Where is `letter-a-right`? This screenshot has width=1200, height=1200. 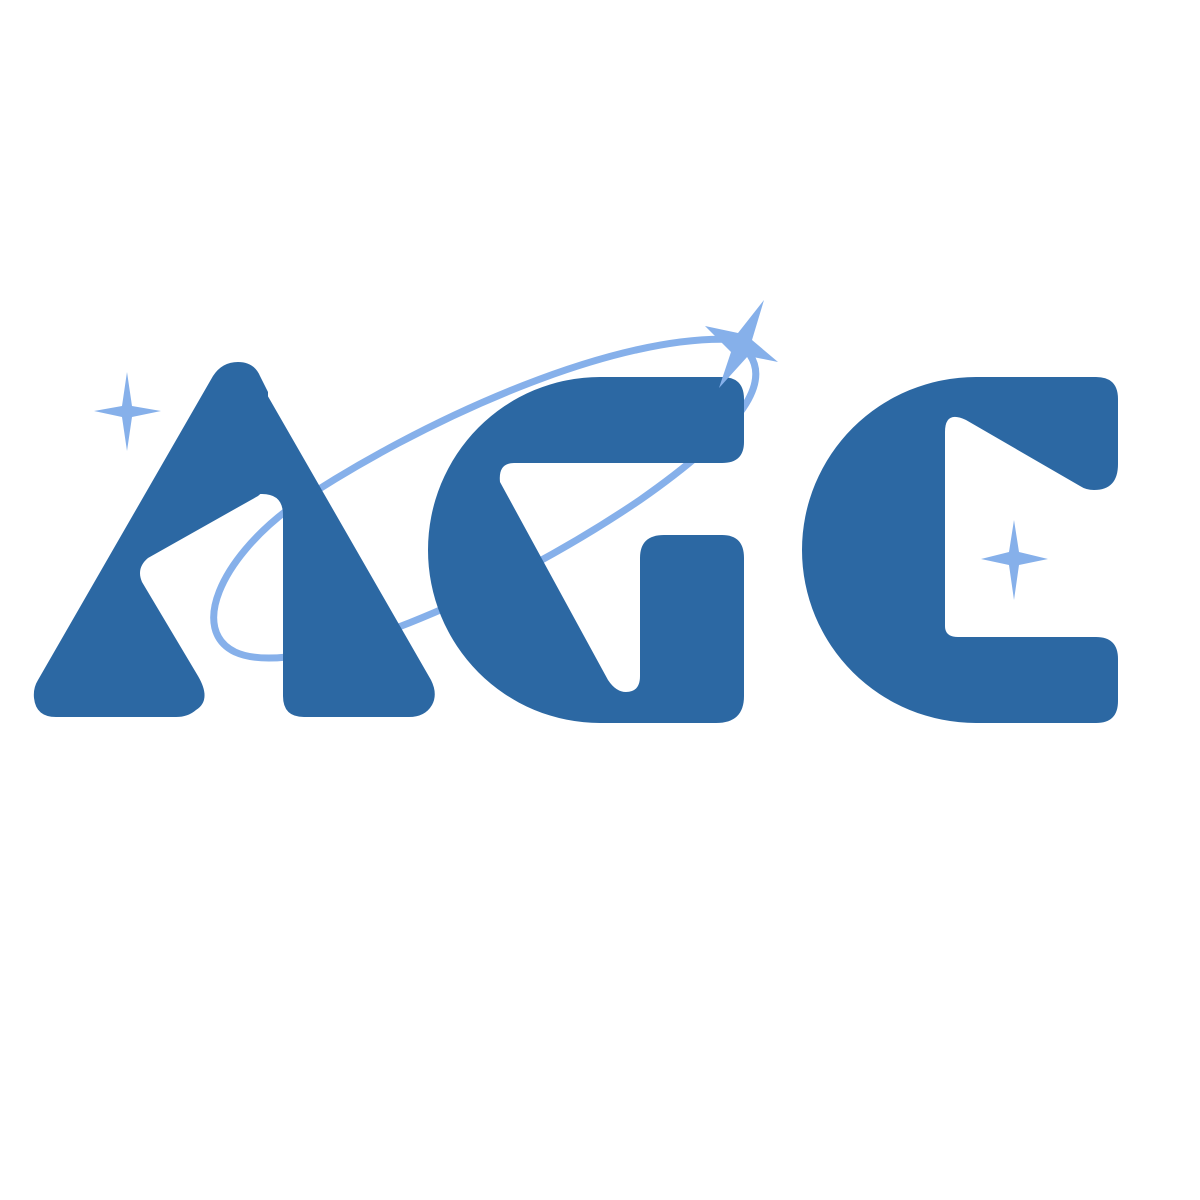 letter-a-right is located at coordinates (344, 544).